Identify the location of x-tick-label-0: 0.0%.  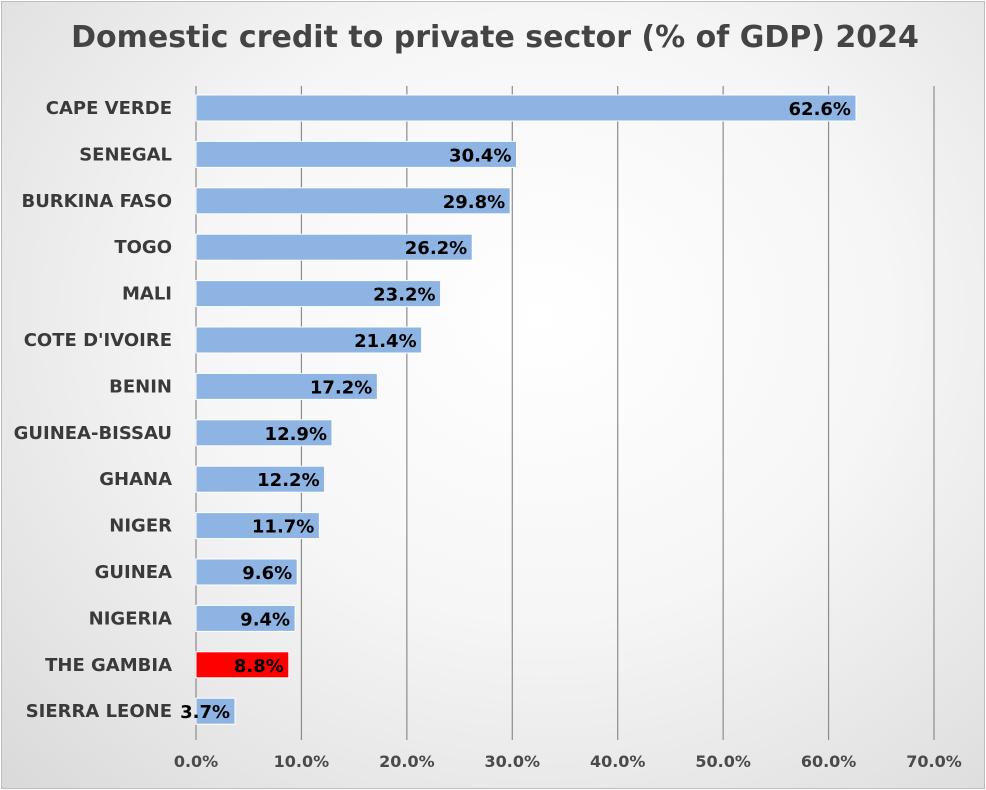
(196, 761).